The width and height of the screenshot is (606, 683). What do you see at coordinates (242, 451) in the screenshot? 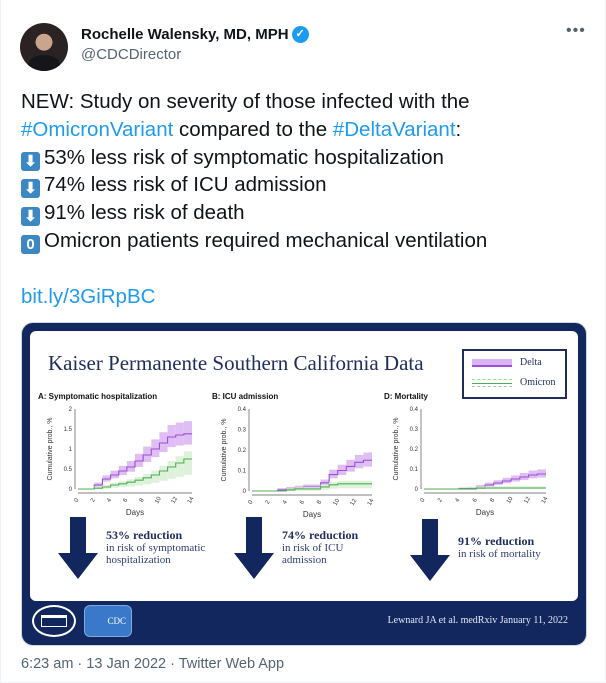
I see `y-tick-label: 0.2` at bounding box center [242, 451].